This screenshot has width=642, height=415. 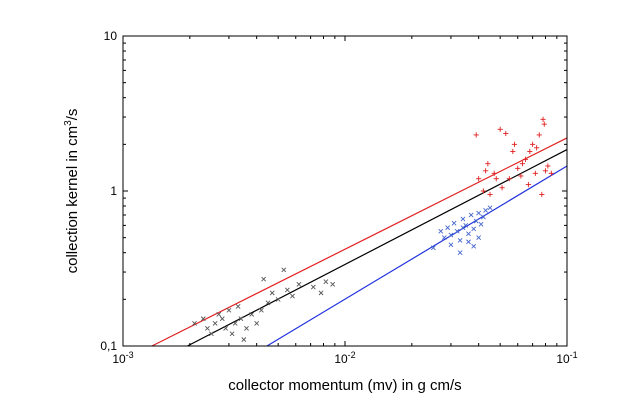 I want to click on x-tick-label-2: 10⁻¹, so click(x=566, y=358).